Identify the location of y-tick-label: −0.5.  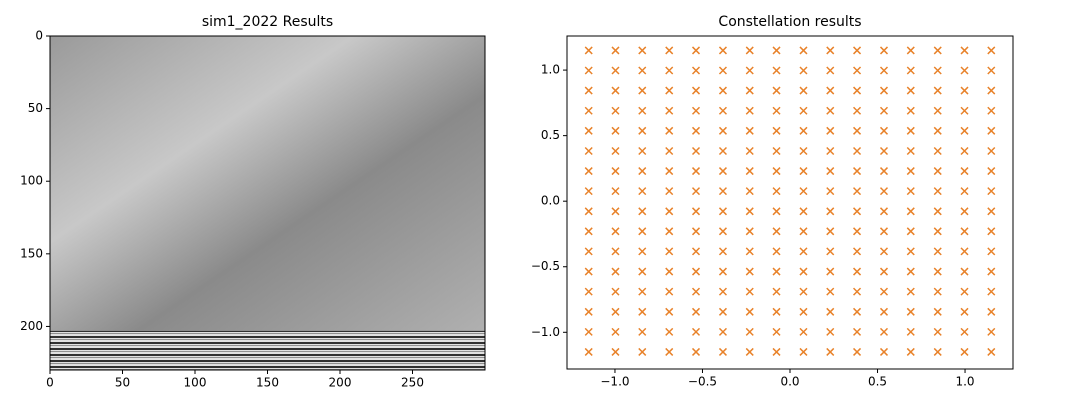
(545, 266).